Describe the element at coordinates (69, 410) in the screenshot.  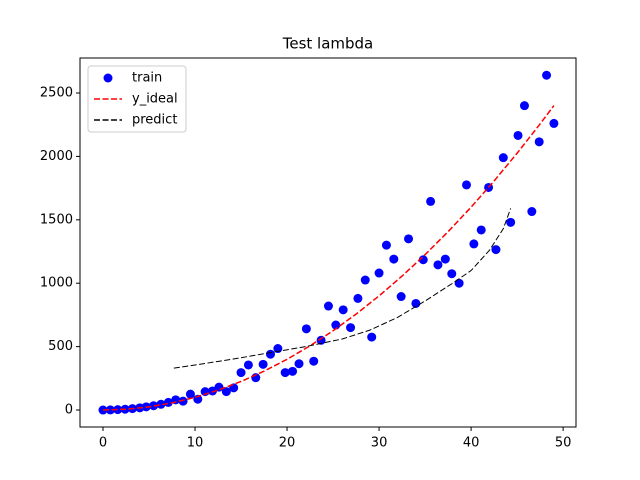
I see `y-tick-label: 0` at that location.